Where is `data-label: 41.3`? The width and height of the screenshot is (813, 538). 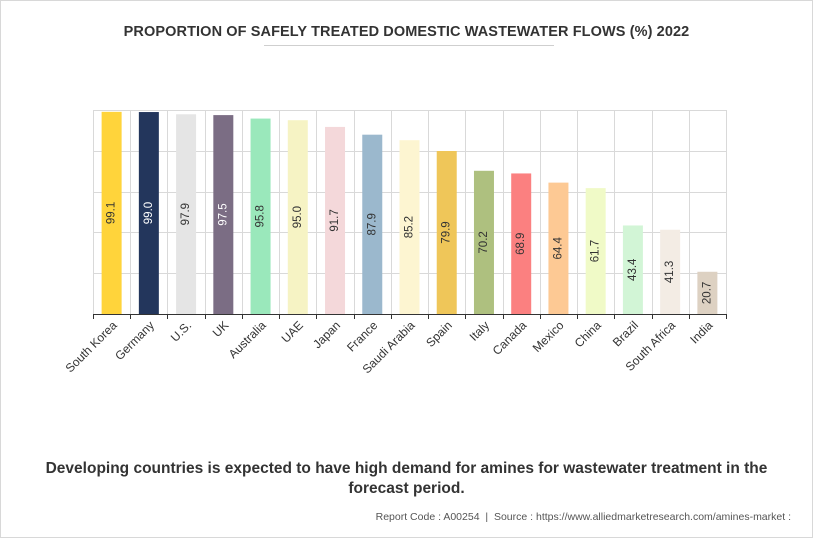
data-label: 41.3 is located at coordinates (670, 272).